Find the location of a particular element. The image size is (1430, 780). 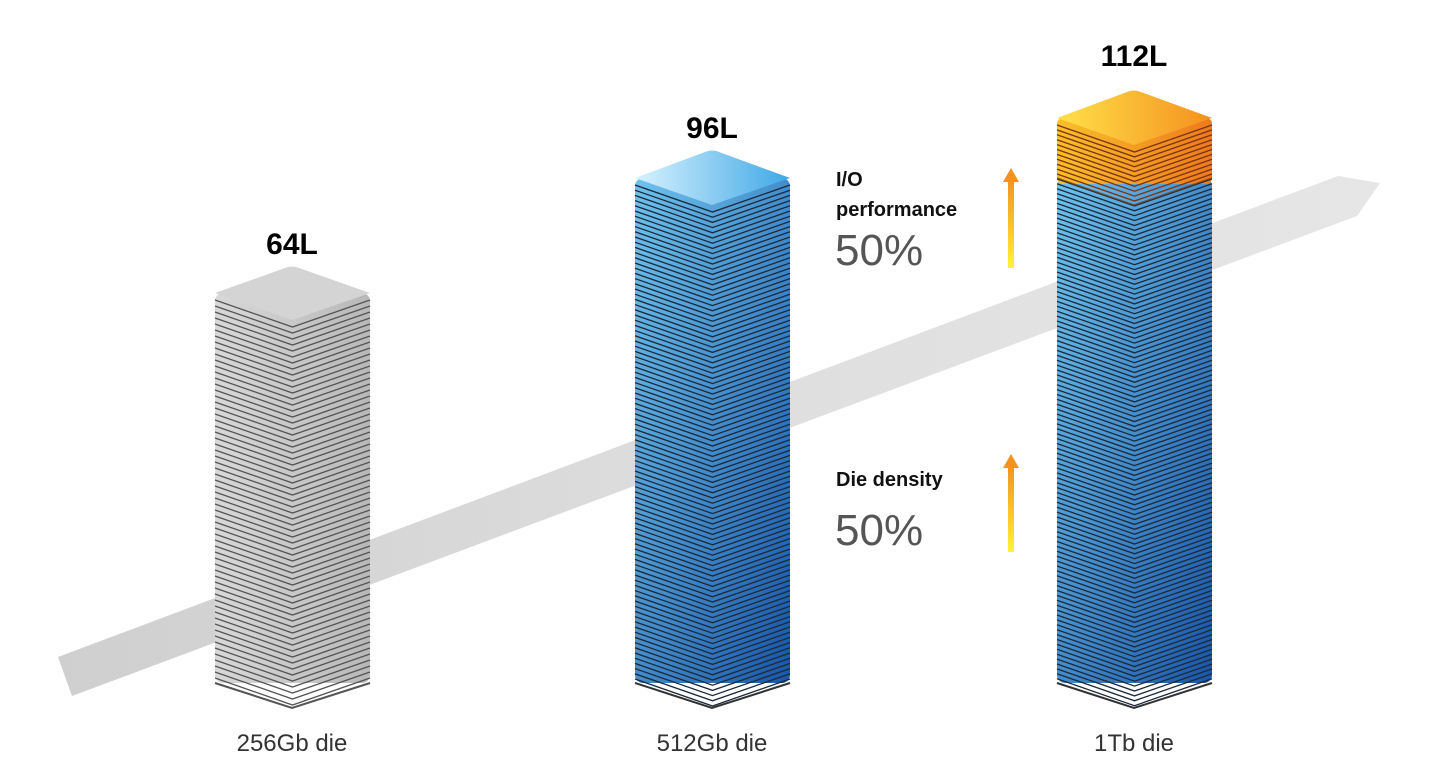

metric-io-label: I/O performance is located at coordinates (896, 195).